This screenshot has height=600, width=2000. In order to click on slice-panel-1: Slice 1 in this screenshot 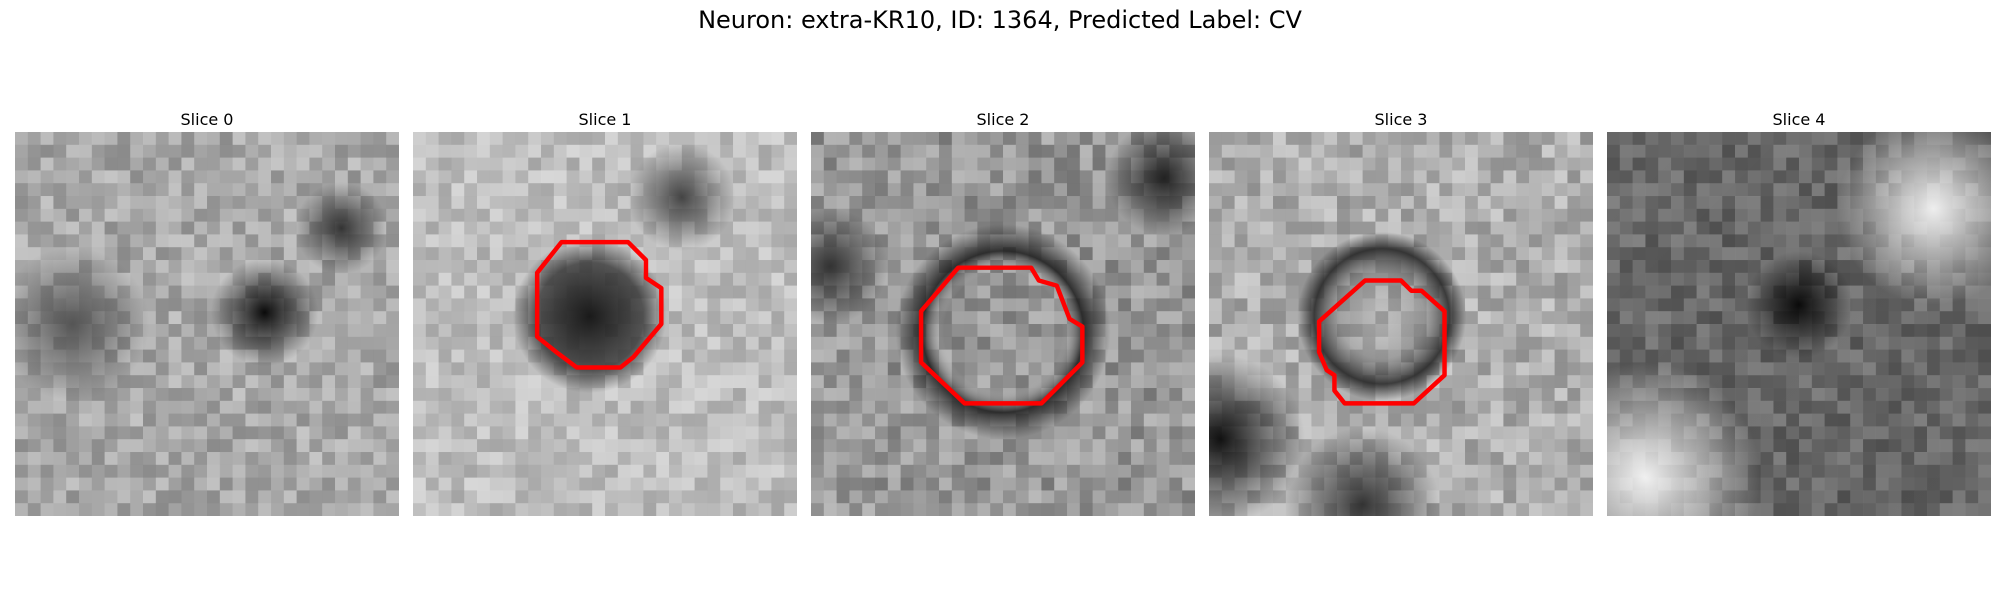, I will do `click(605, 312)`.